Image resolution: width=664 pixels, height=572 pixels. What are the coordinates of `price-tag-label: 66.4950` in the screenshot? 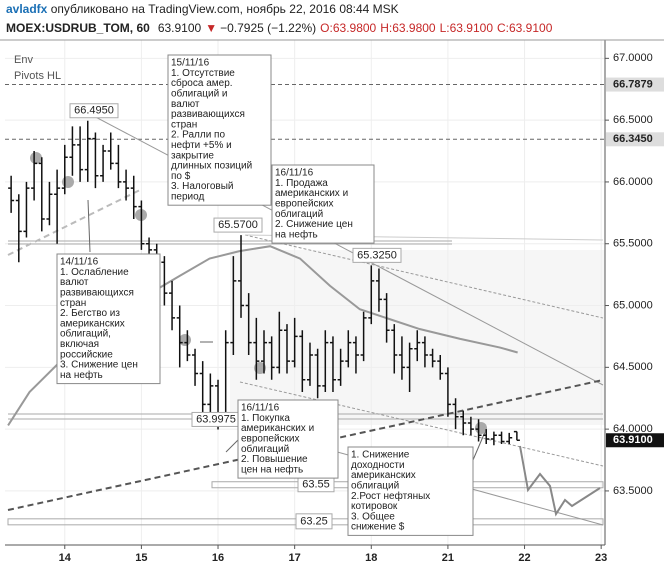 It's located at (94, 111).